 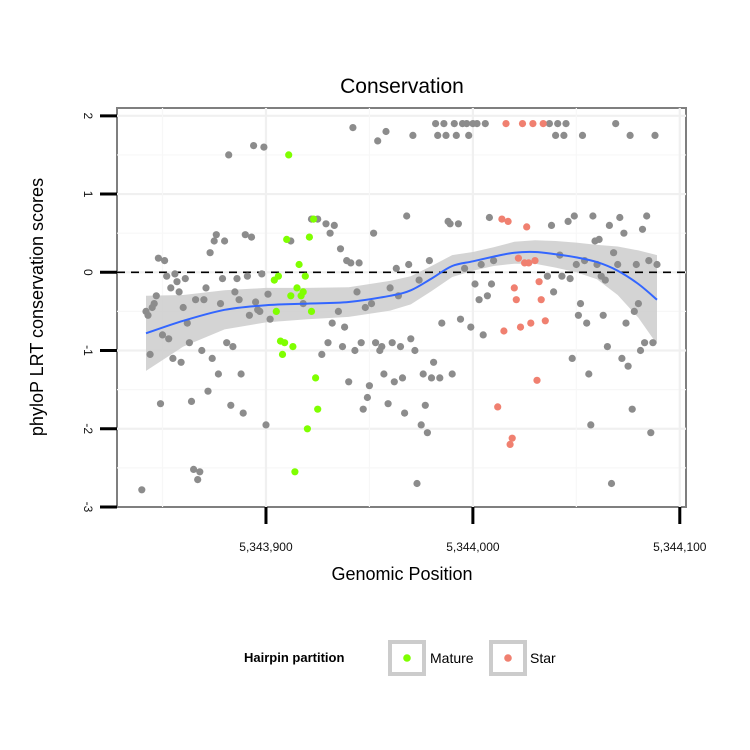 What do you see at coordinates (88, 194) in the screenshot?
I see `y-tick-label: 1` at bounding box center [88, 194].